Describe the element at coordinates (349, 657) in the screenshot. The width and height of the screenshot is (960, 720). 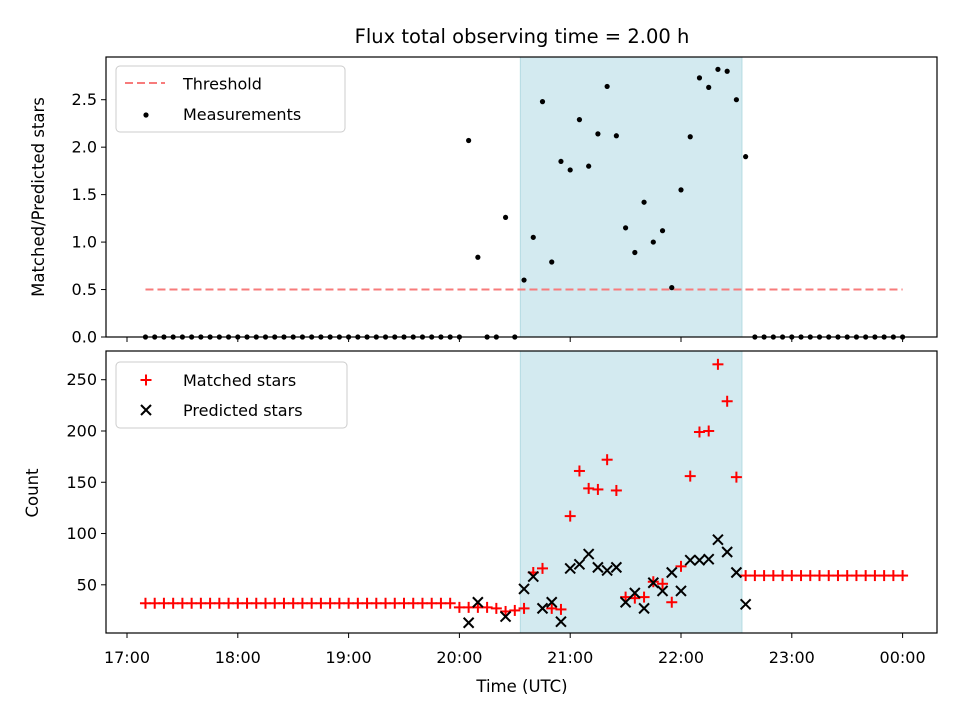
I see `x-tick-label: 19:00` at that location.